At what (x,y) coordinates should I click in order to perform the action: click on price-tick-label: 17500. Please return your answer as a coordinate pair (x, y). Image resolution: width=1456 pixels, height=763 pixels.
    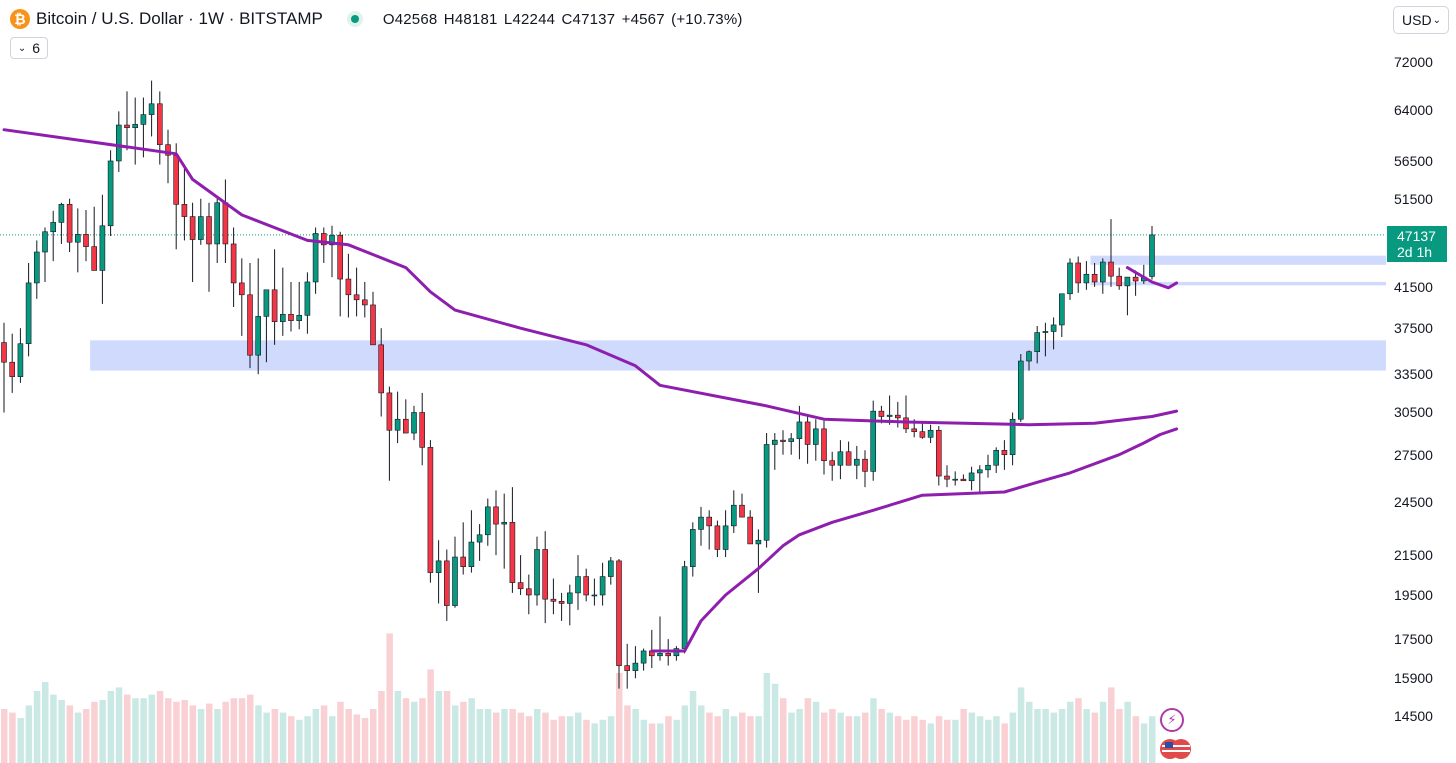
    Looking at the image, I should click on (1413, 639).